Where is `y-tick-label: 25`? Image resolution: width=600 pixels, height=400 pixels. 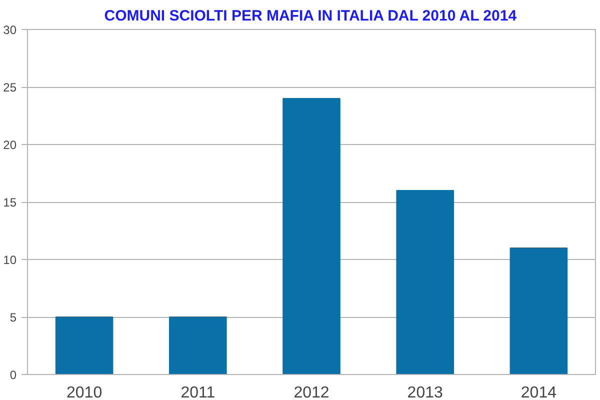 y-tick-label: 25 is located at coordinates (10, 87).